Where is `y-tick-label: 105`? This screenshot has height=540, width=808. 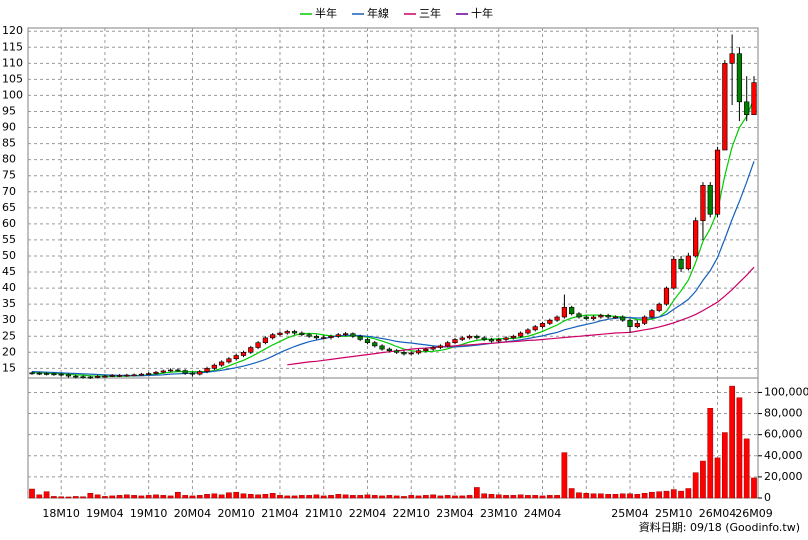
y-tick-label: 105 is located at coordinates (12, 78).